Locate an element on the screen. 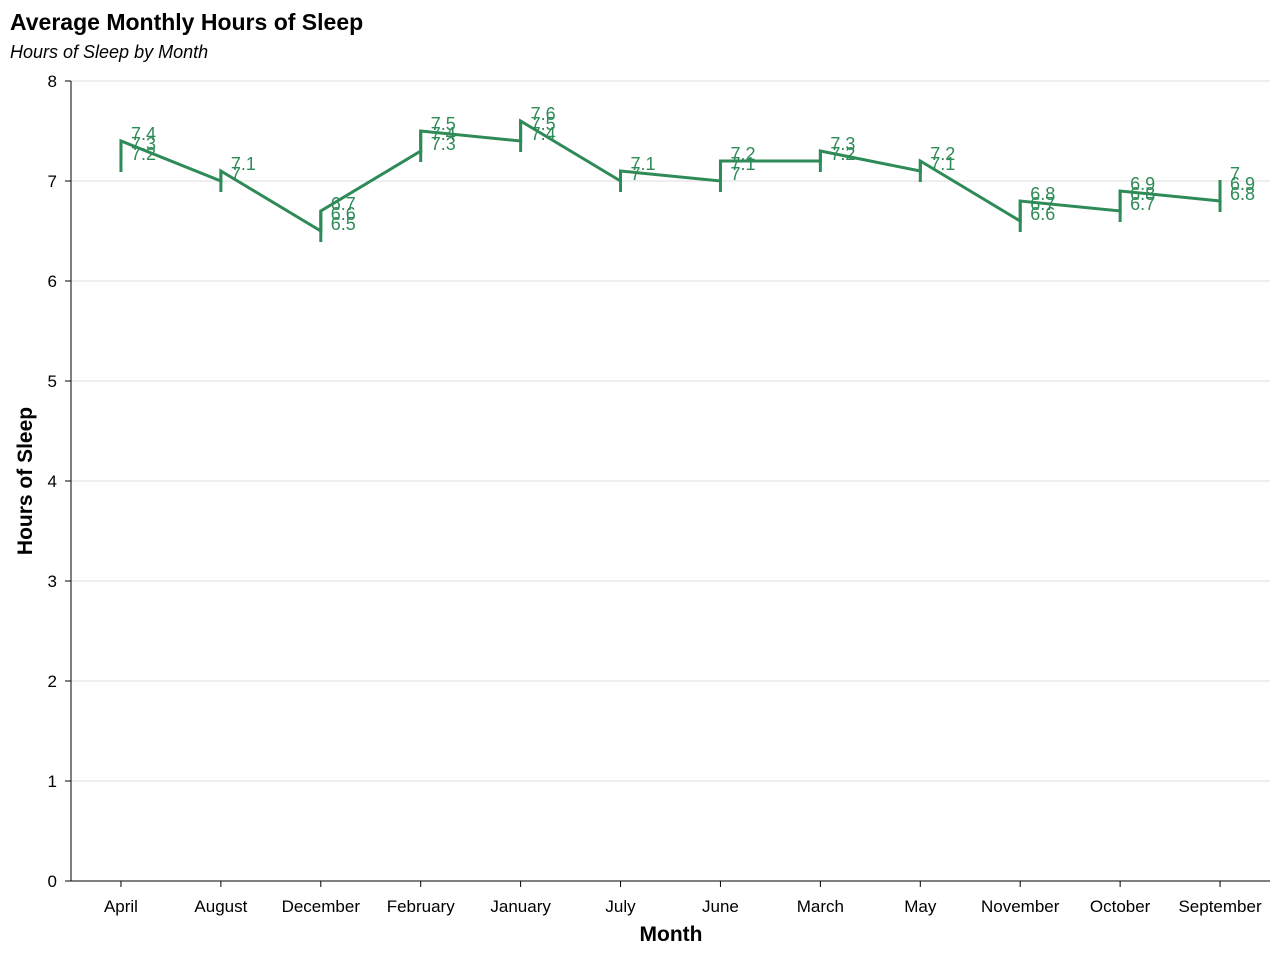  x-tick-label: March is located at coordinates (820, 906).